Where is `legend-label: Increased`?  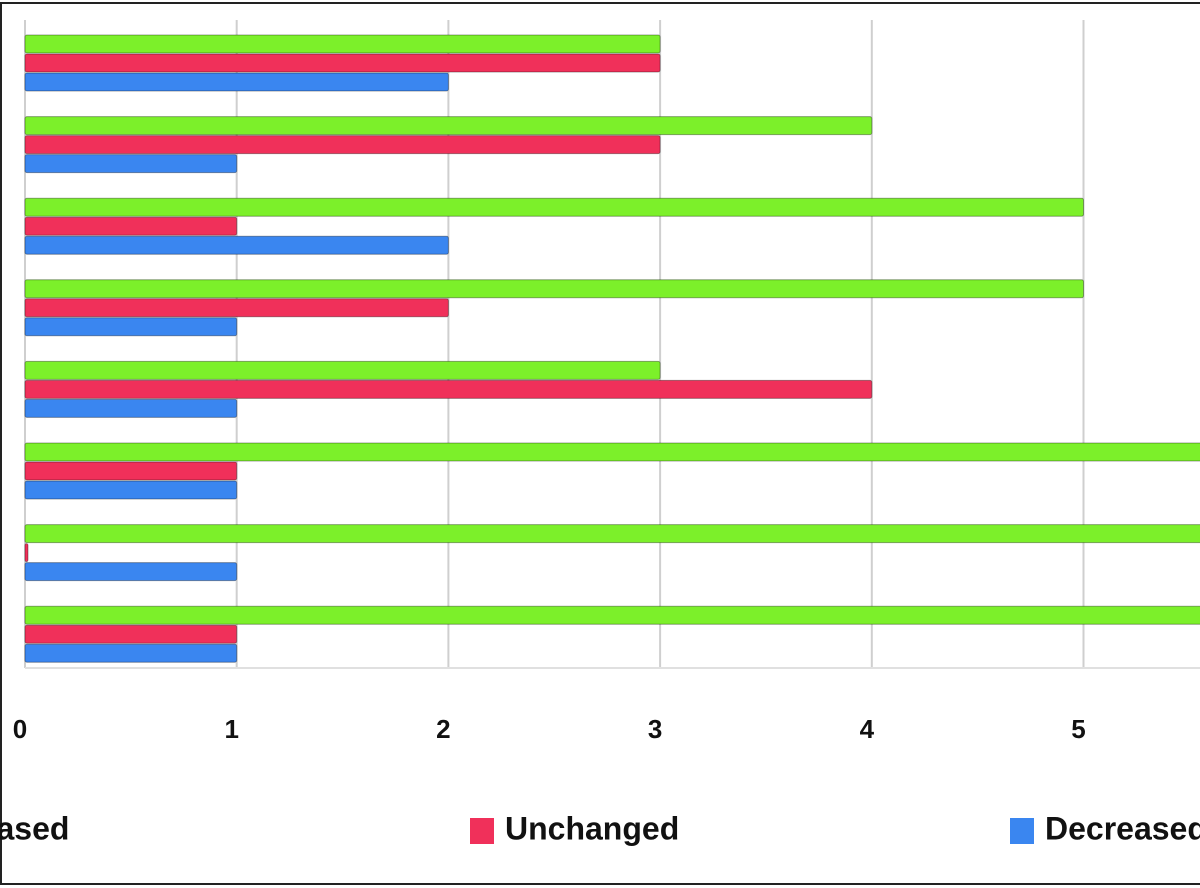 legend-label: Increased is located at coordinates (34, 828).